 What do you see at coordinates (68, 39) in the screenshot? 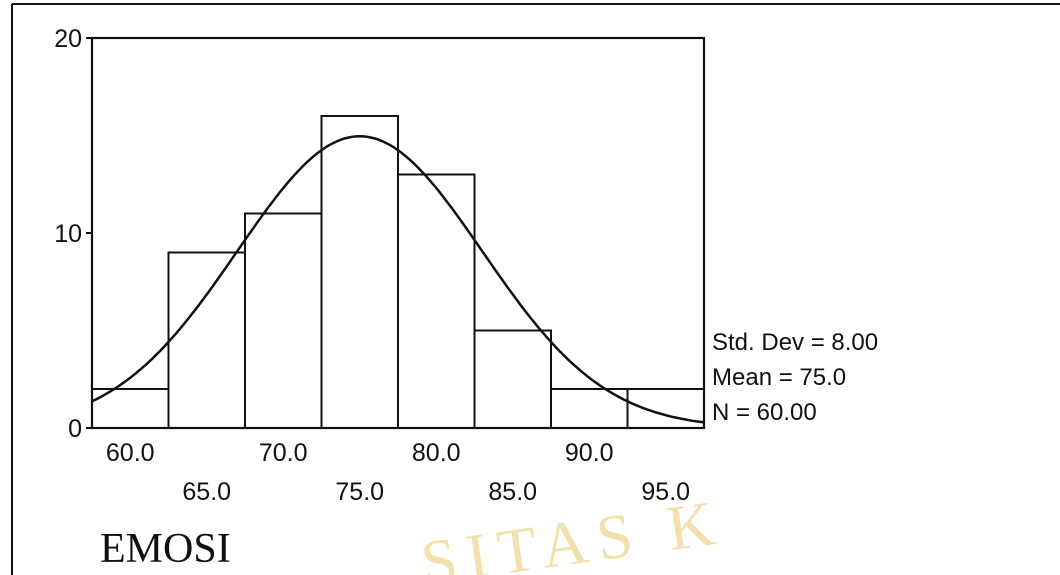
I see `y-tick-label: 20` at bounding box center [68, 39].